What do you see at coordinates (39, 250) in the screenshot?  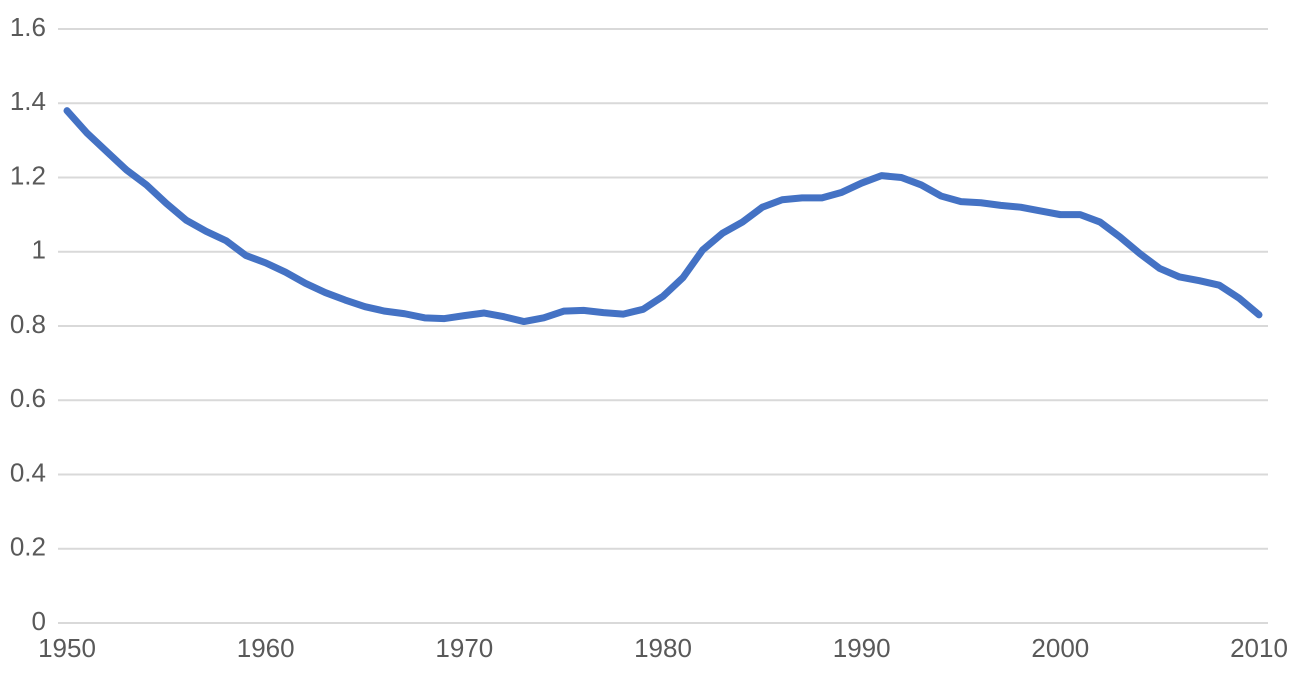 I see `y-tick-label: 1` at bounding box center [39, 250].